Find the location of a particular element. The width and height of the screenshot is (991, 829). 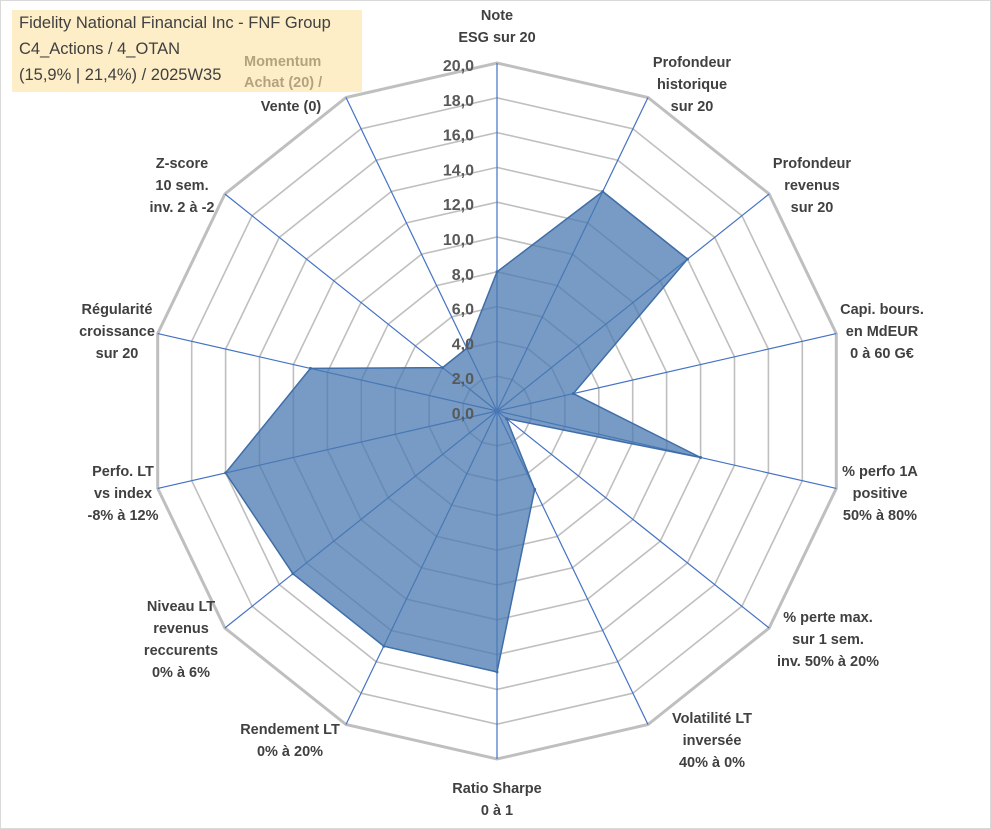

tick-label: 6,0 is located at coordinates (463, 310).